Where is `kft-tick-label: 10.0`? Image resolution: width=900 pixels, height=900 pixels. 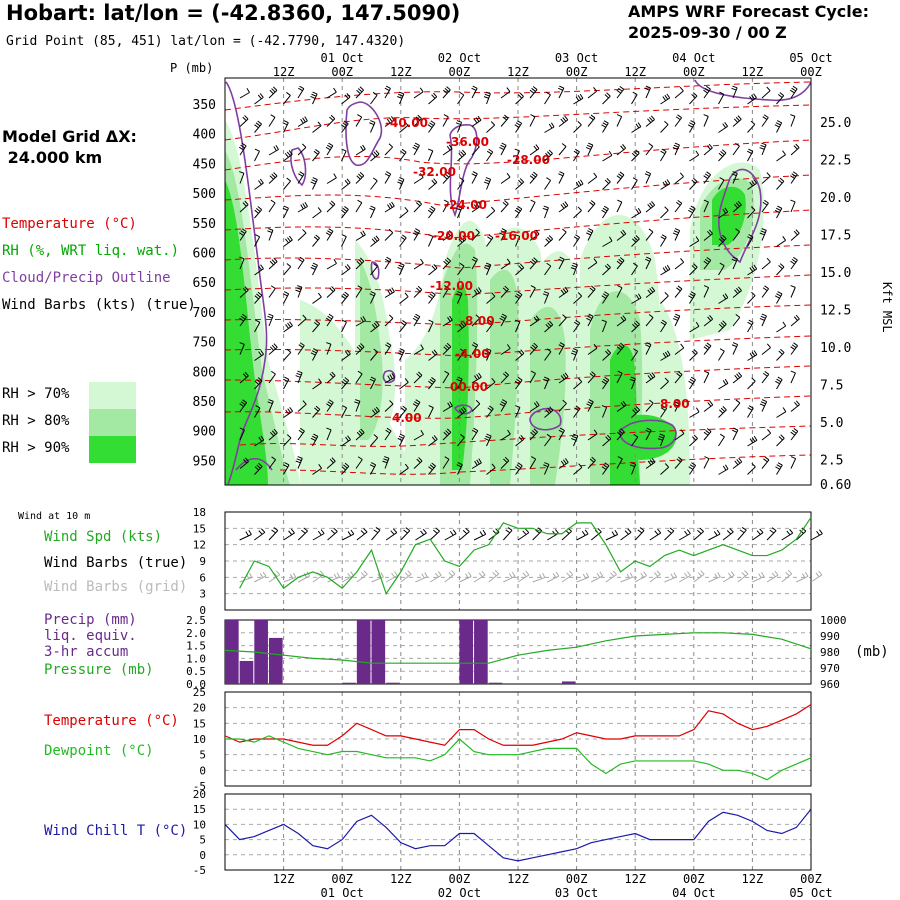
kft-tick-label: 10.0 is located at coordinates (835, 348).